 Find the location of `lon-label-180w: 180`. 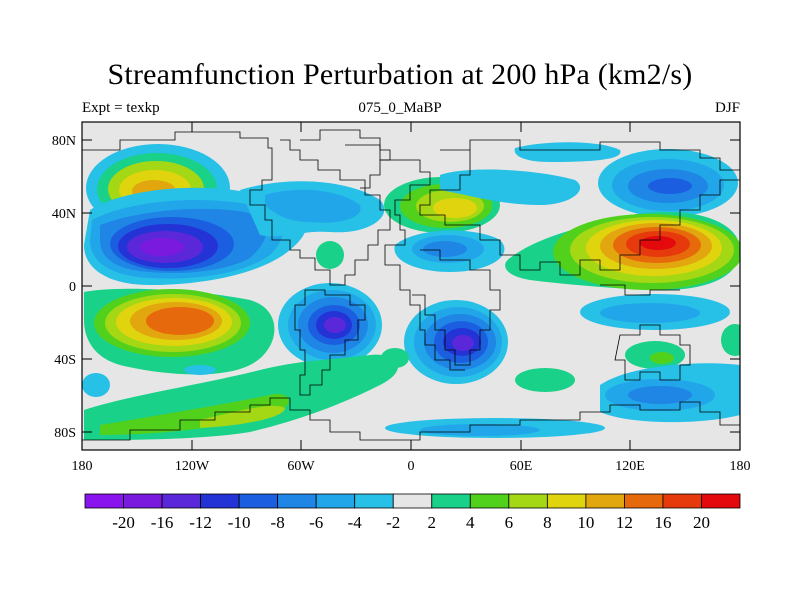

lon-label-180w: 180 is located at coordinates (82, 466).